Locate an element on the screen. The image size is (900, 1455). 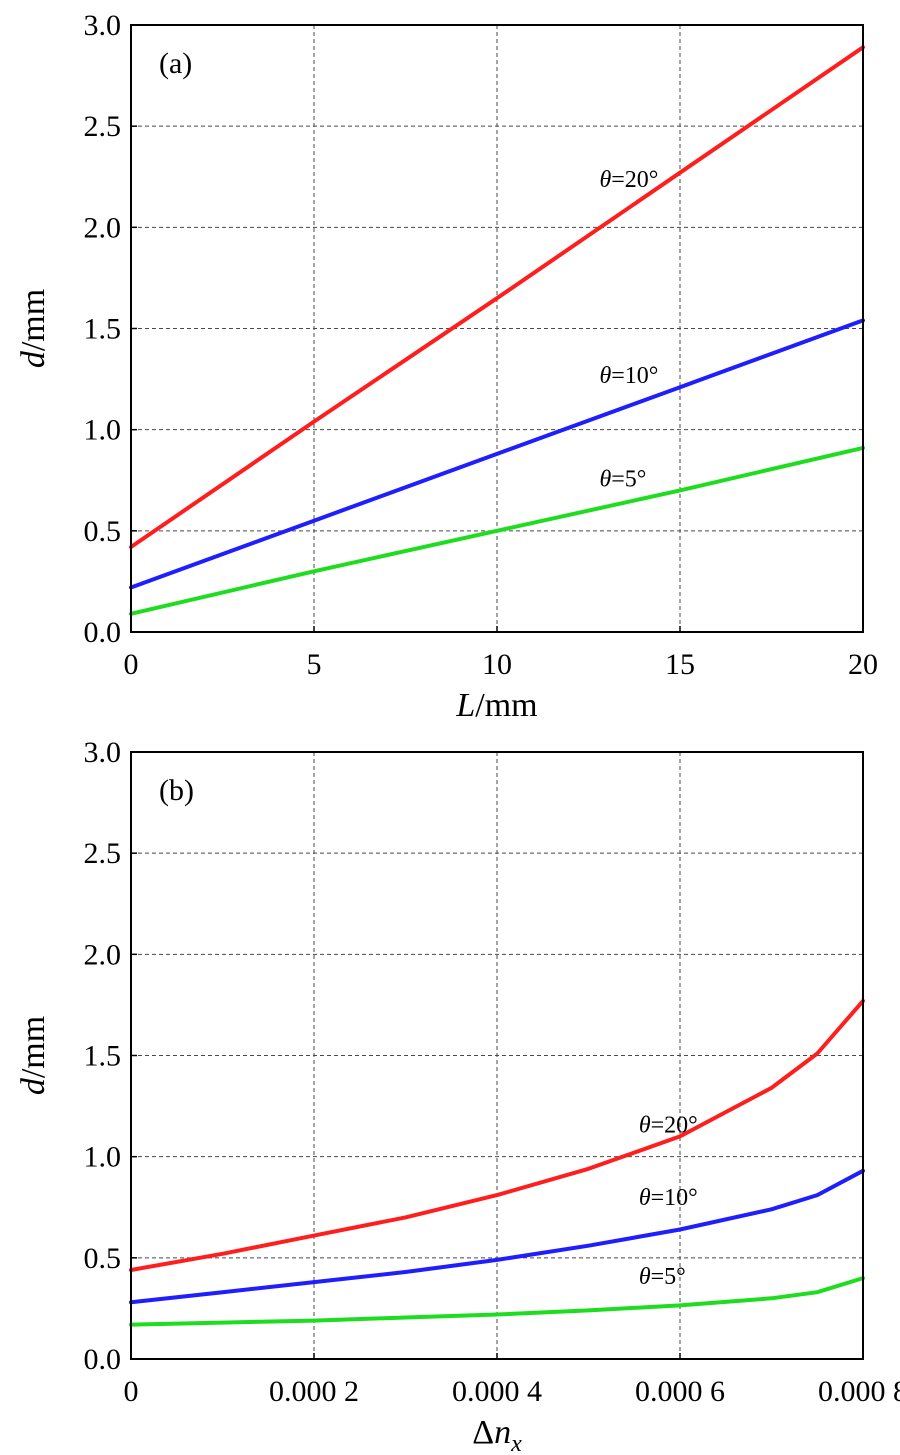
x-axis-title: L/mm is located at coordinates (496, 705).